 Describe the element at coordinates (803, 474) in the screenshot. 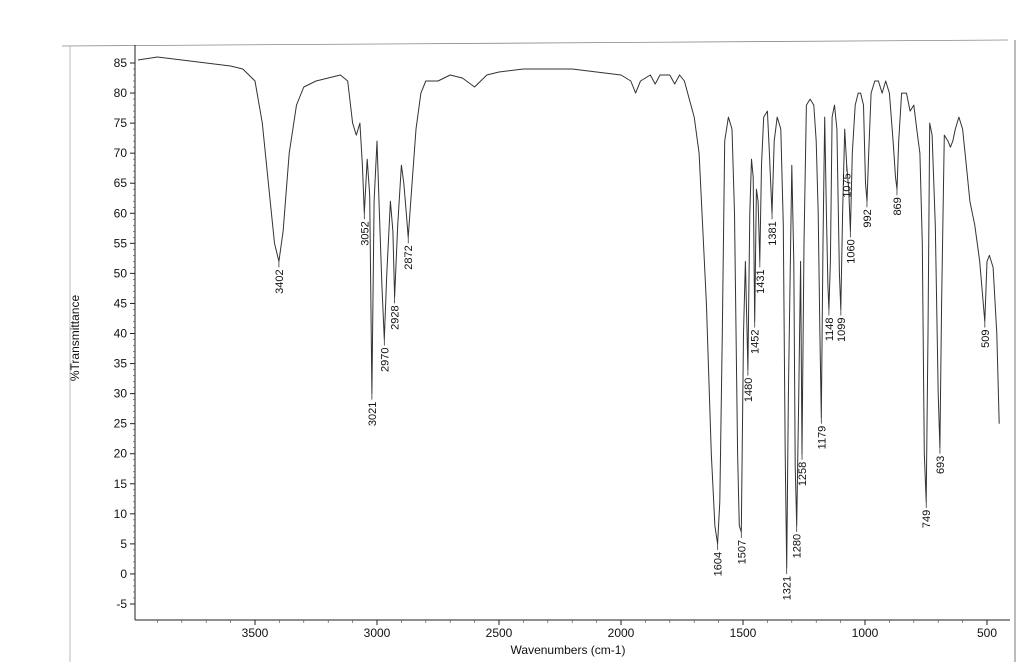

I see `peak-label: 1258` at that location.